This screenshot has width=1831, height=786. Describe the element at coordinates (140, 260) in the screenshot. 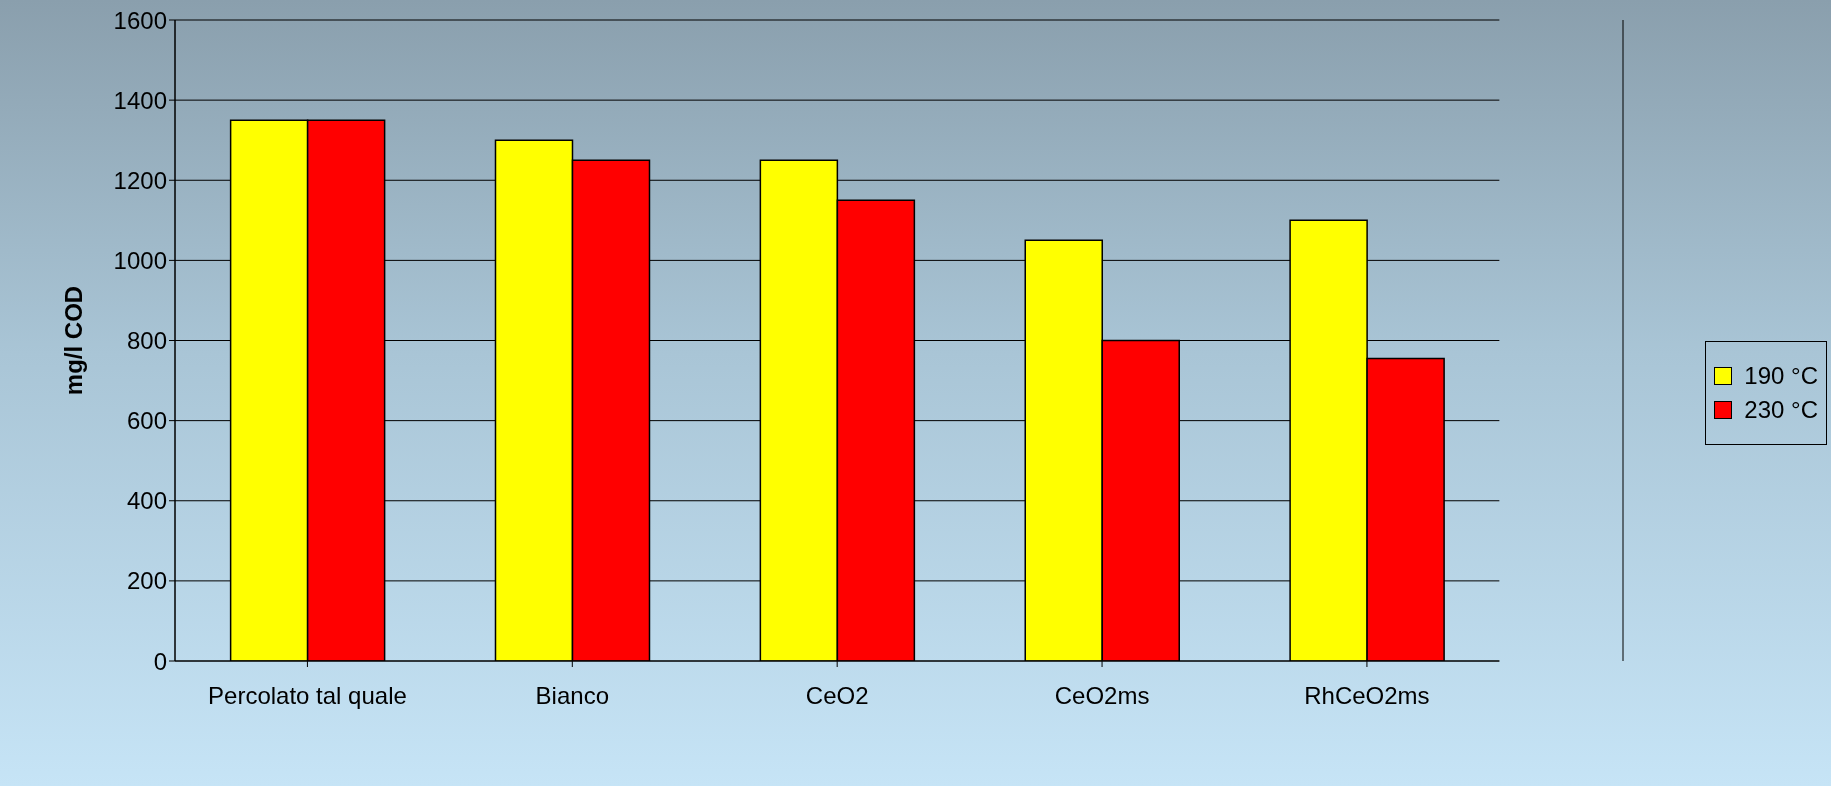

I see `y-tick-label: 1000` at that location.